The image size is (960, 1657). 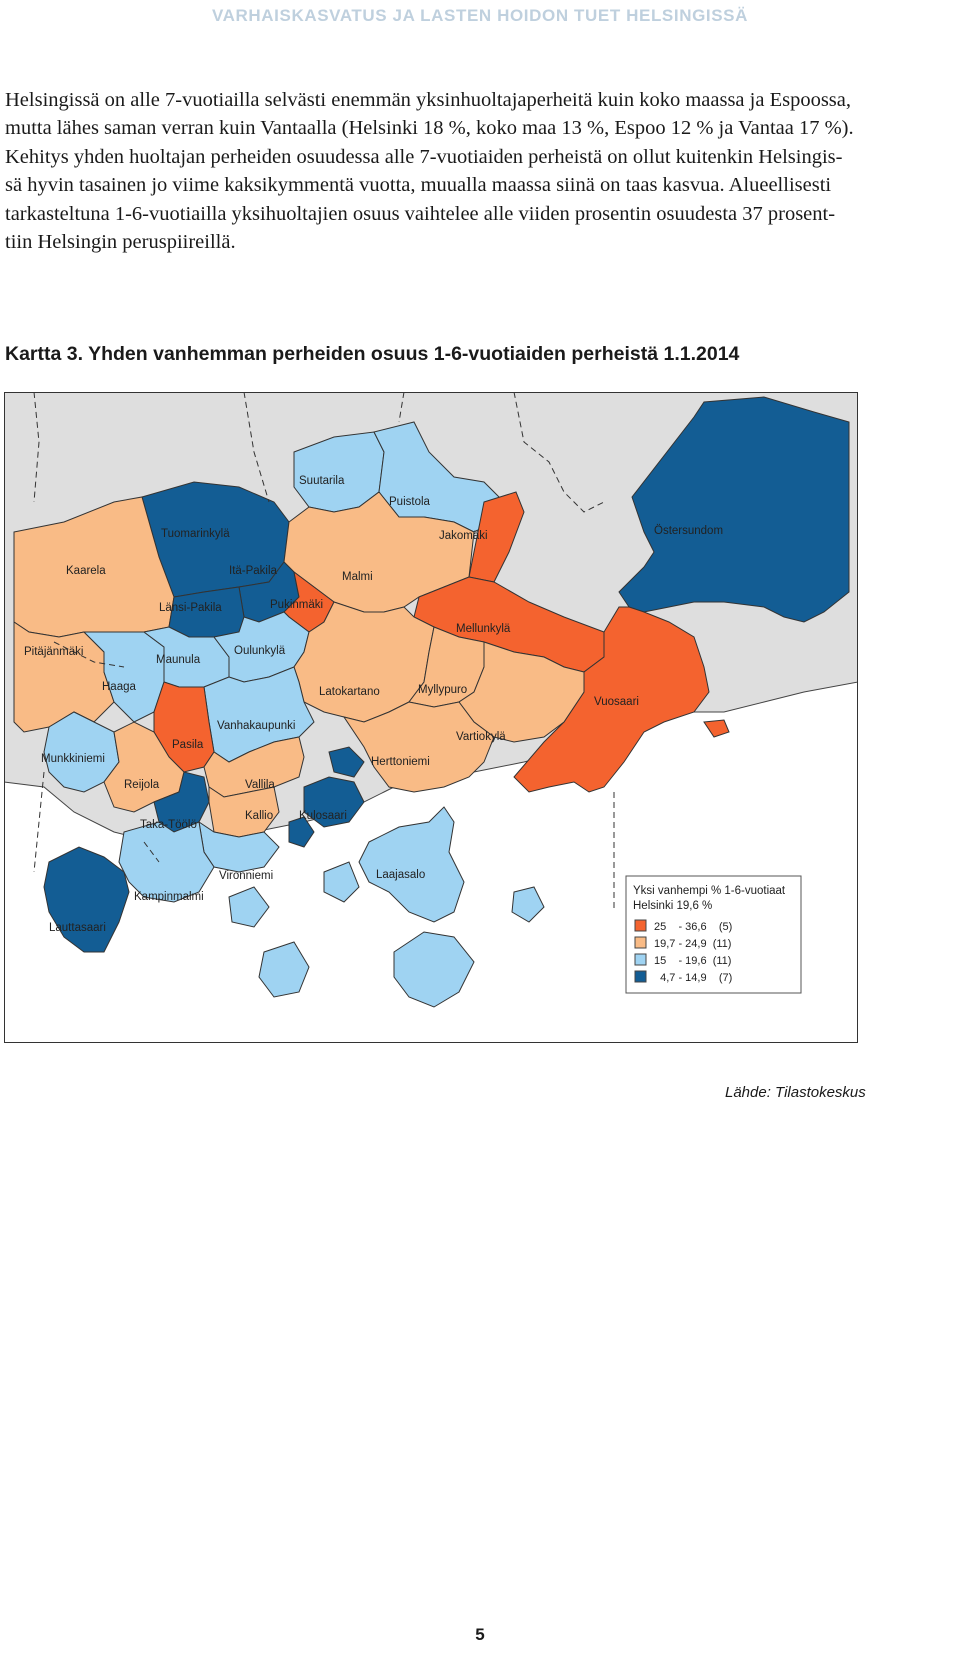 I want to click on district-vartiokyla, so click(x=521, y=692).